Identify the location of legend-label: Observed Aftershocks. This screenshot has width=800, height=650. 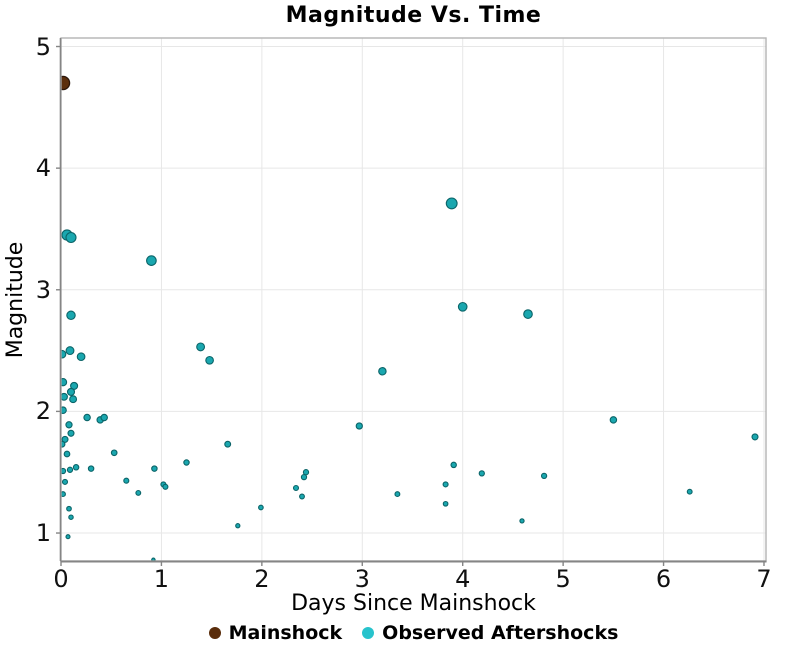
(500, 633).